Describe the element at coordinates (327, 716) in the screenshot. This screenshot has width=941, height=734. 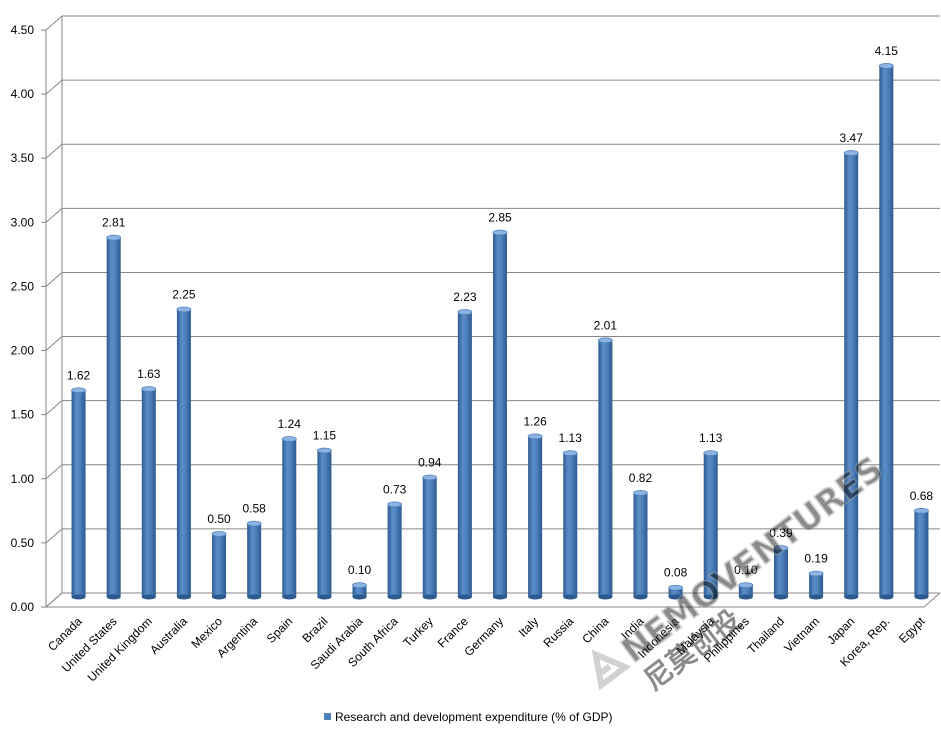
I see `legend-swatch` at that location.